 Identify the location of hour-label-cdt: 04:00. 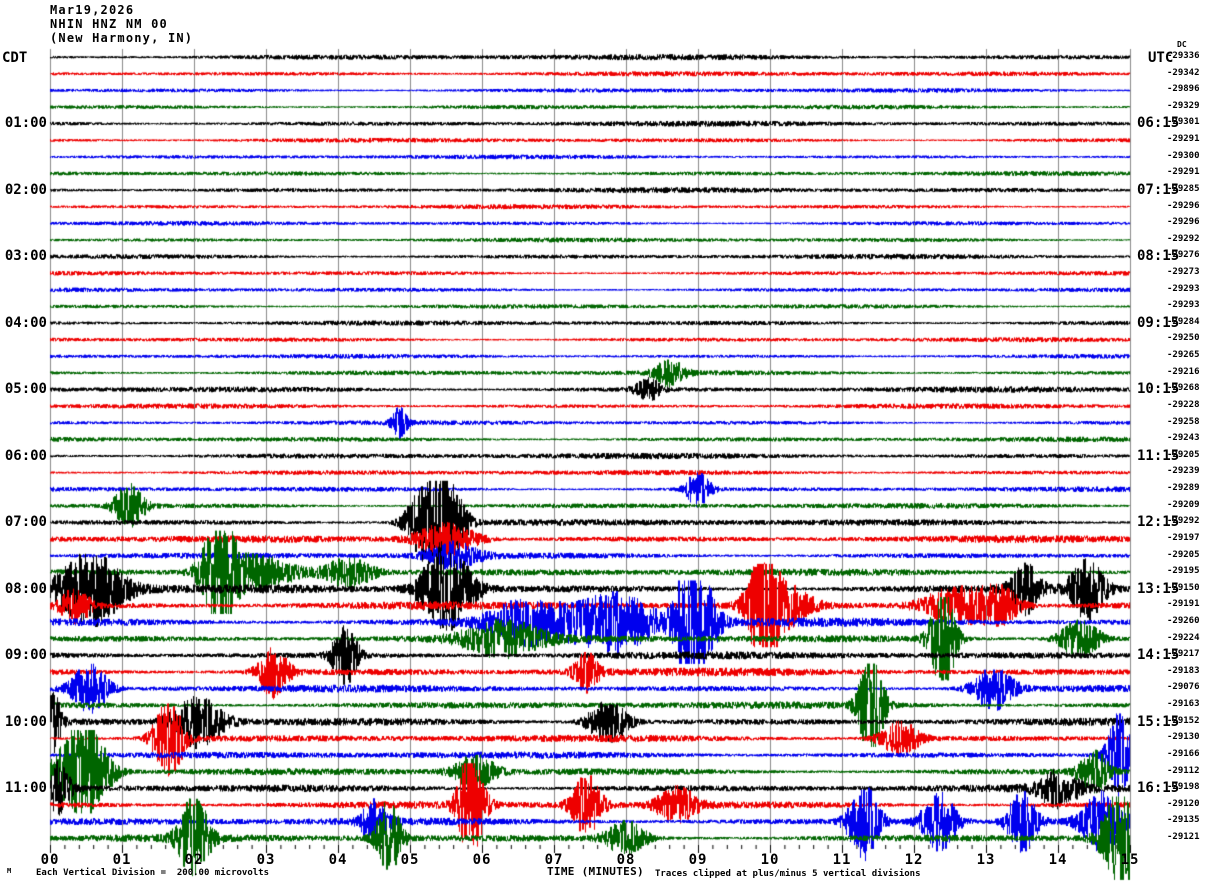
(25, 322).